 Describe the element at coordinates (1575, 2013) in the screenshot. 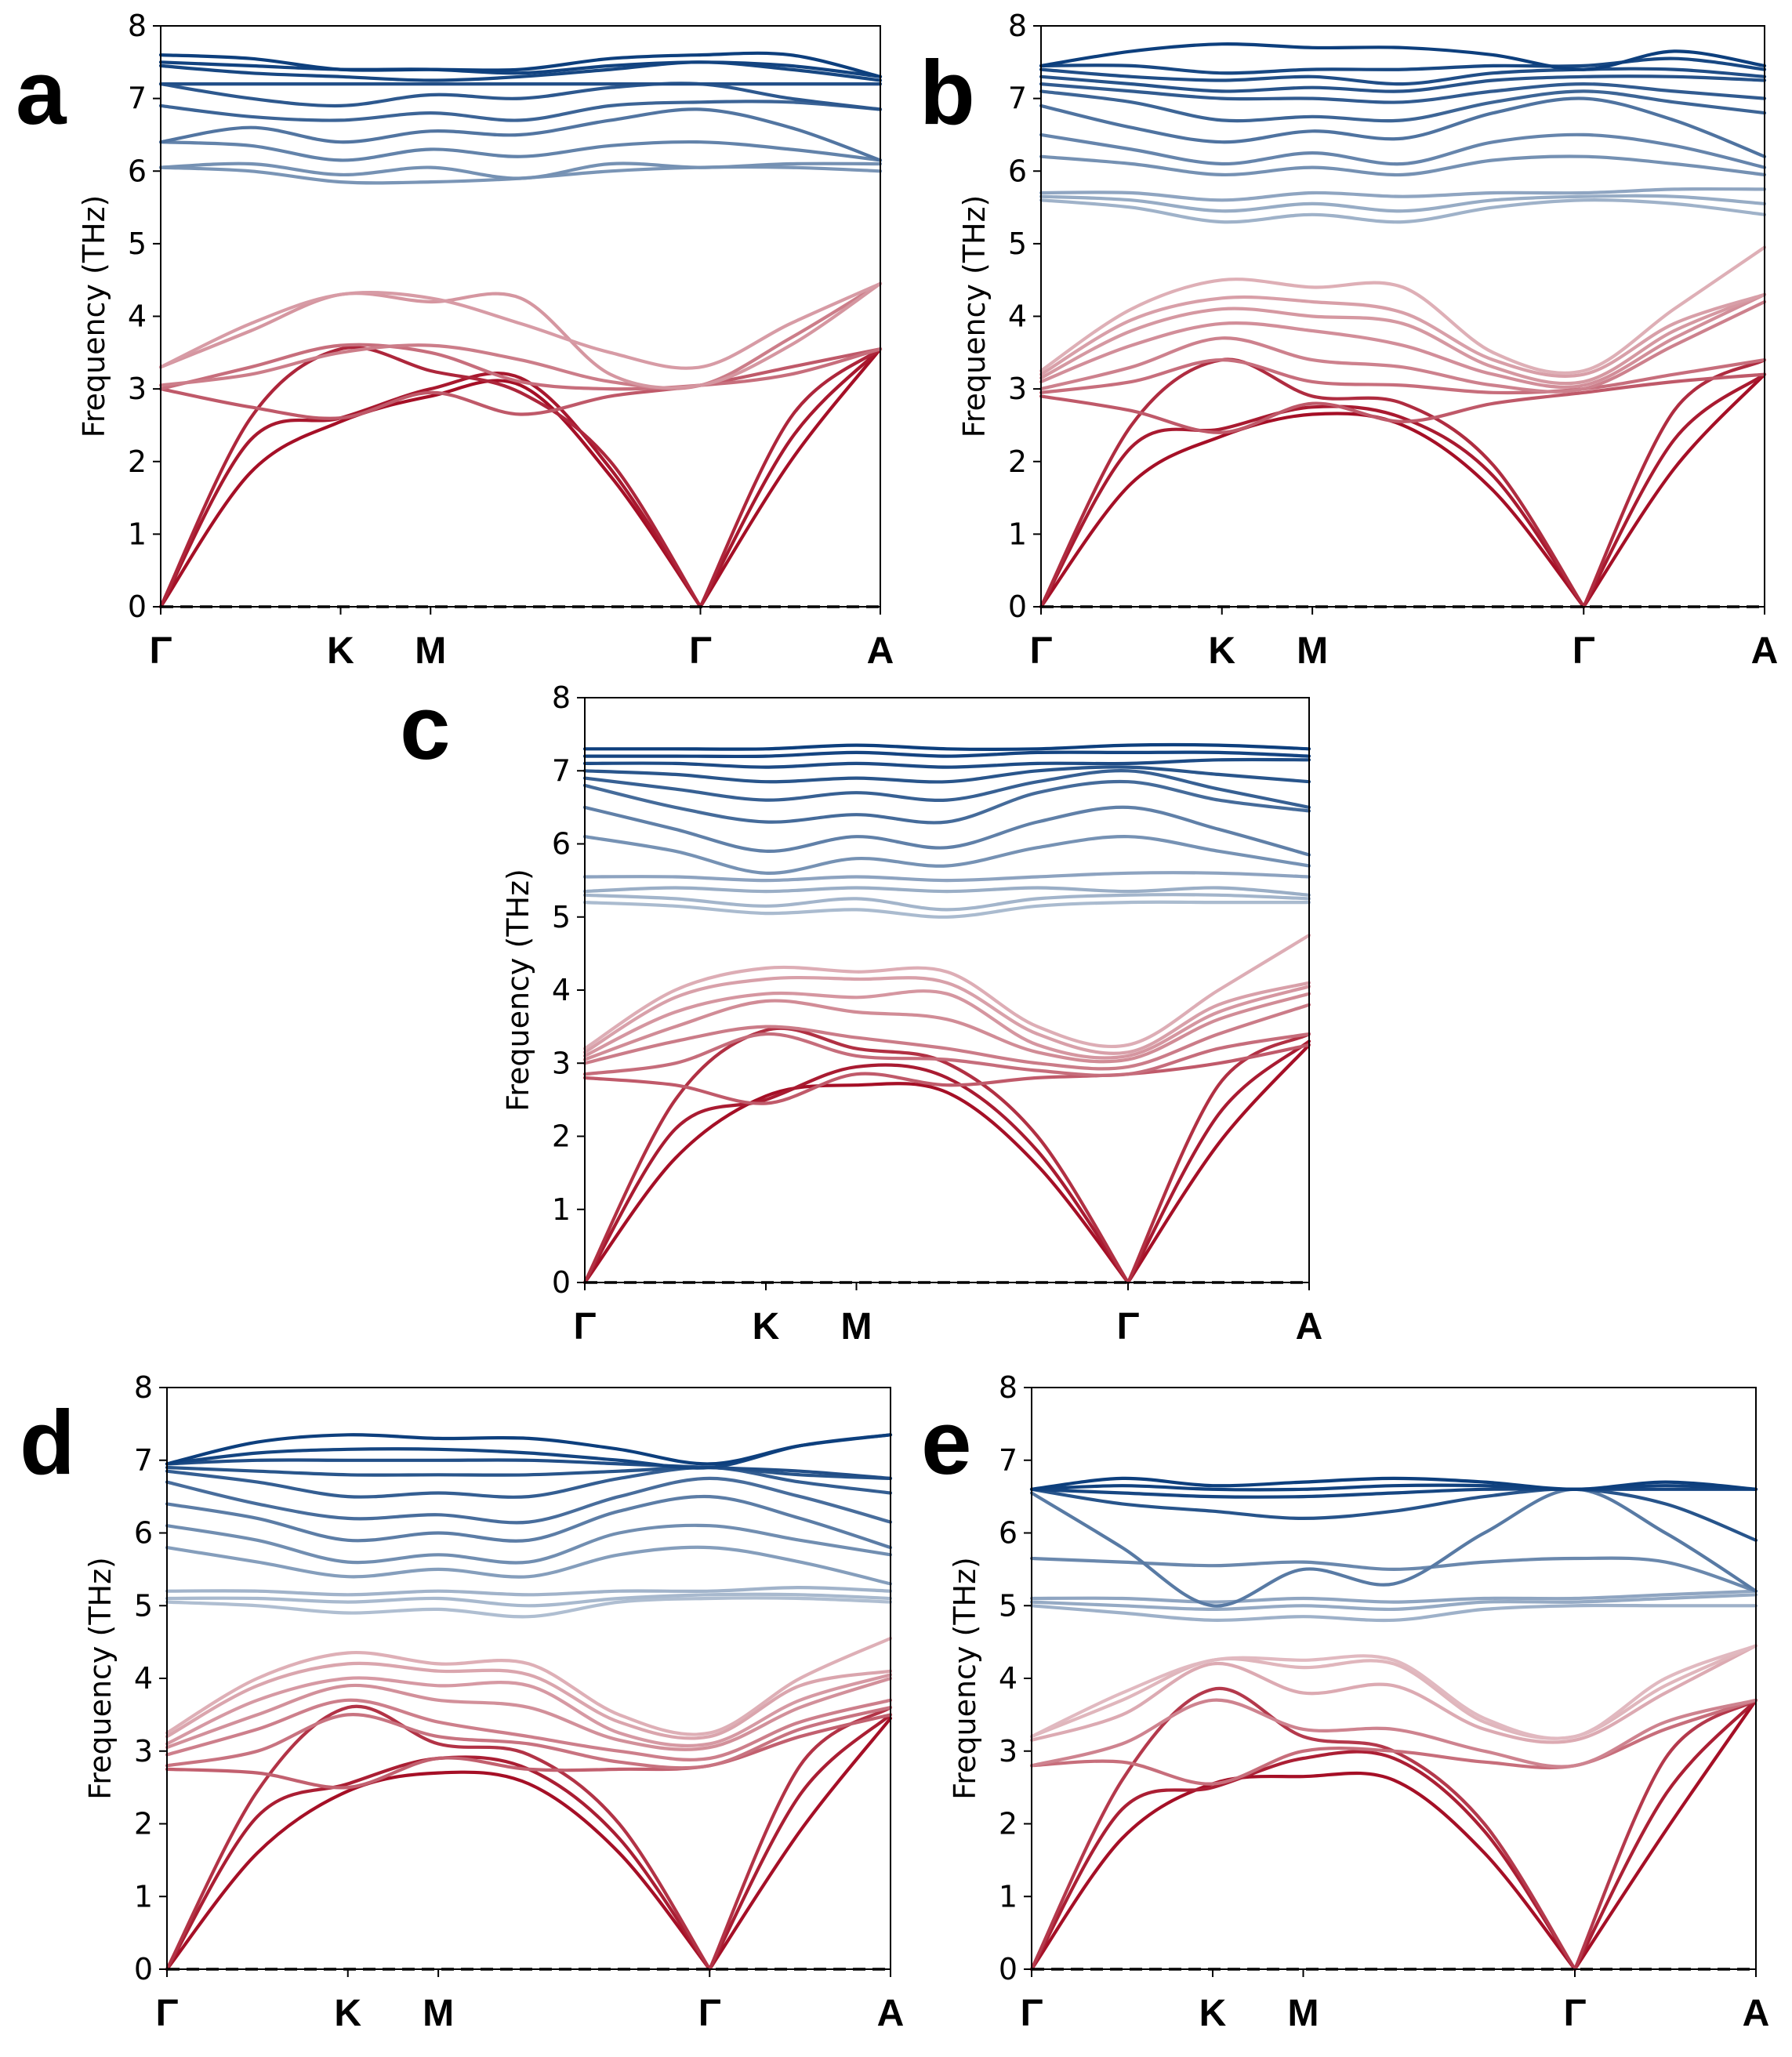

I see `x-tick-label-4: Γ` at that location.